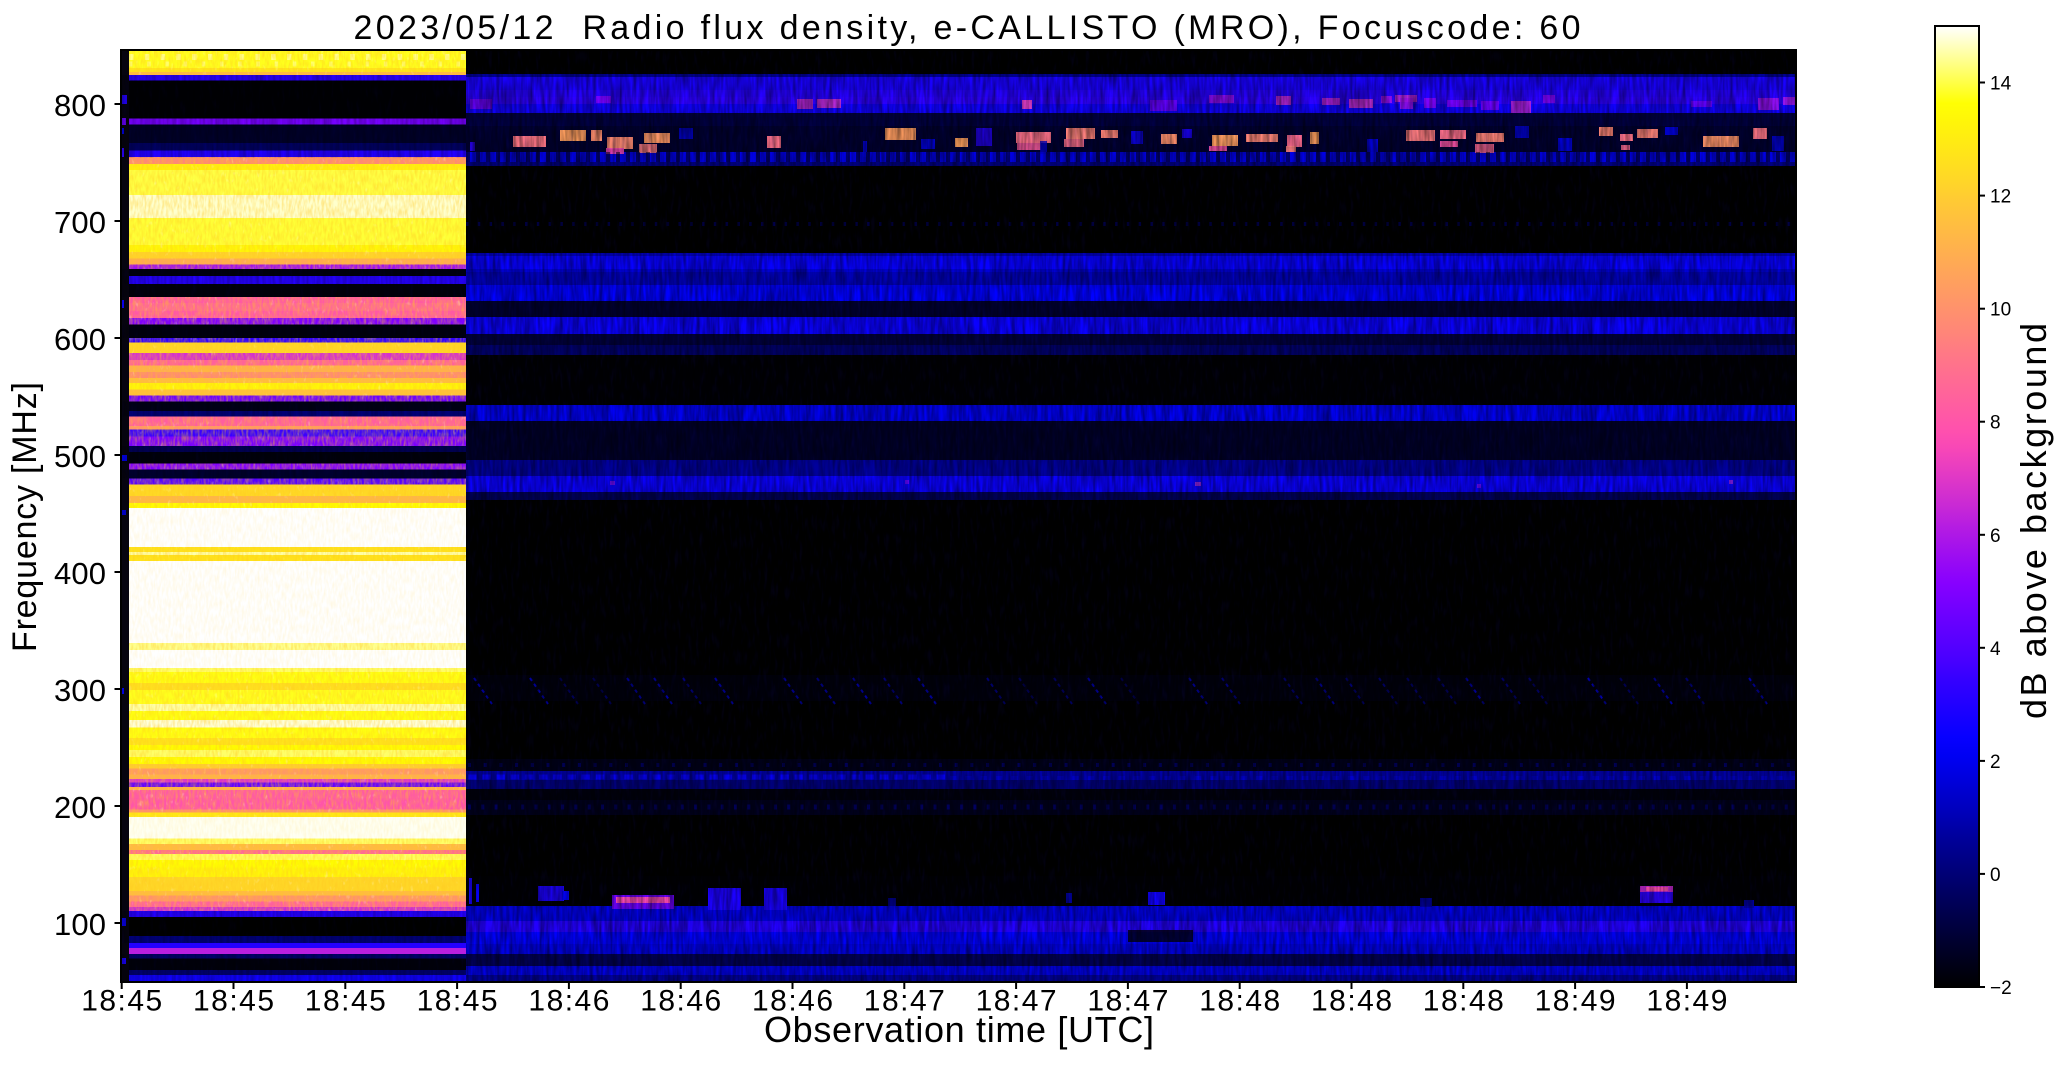 This screenshot has height=1072, width=2066. I want to click on svg-text: 500, so click(80, 456).